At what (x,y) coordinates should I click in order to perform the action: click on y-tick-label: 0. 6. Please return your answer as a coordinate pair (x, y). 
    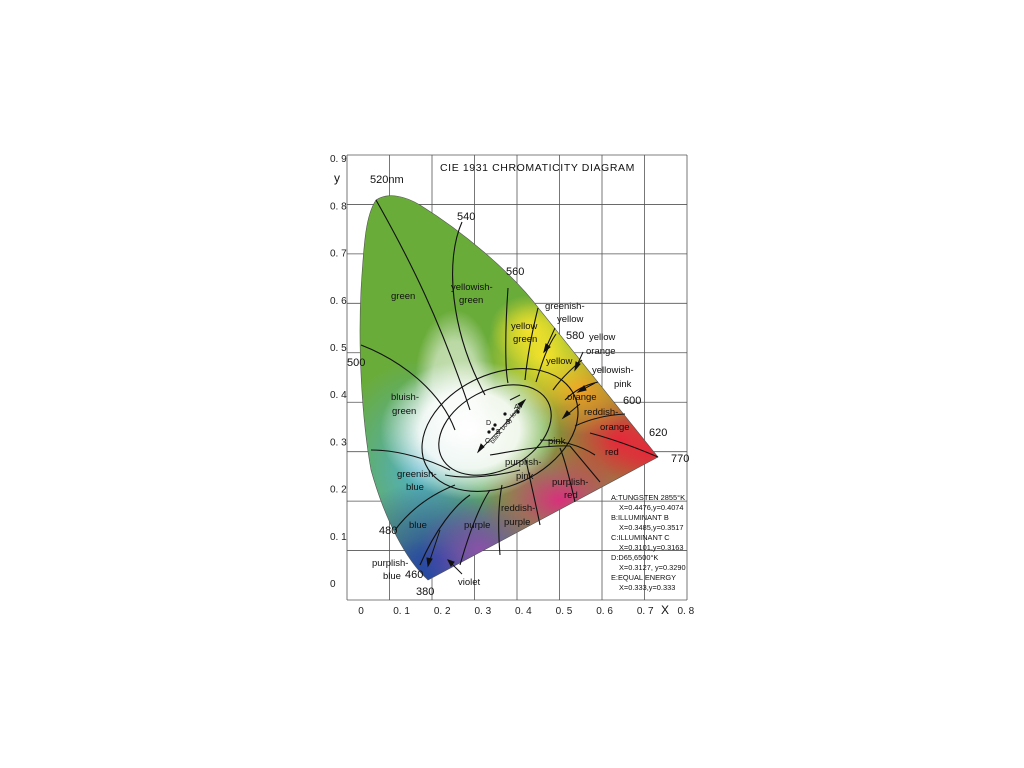
    Looking at the image, I should click on (338, 301).